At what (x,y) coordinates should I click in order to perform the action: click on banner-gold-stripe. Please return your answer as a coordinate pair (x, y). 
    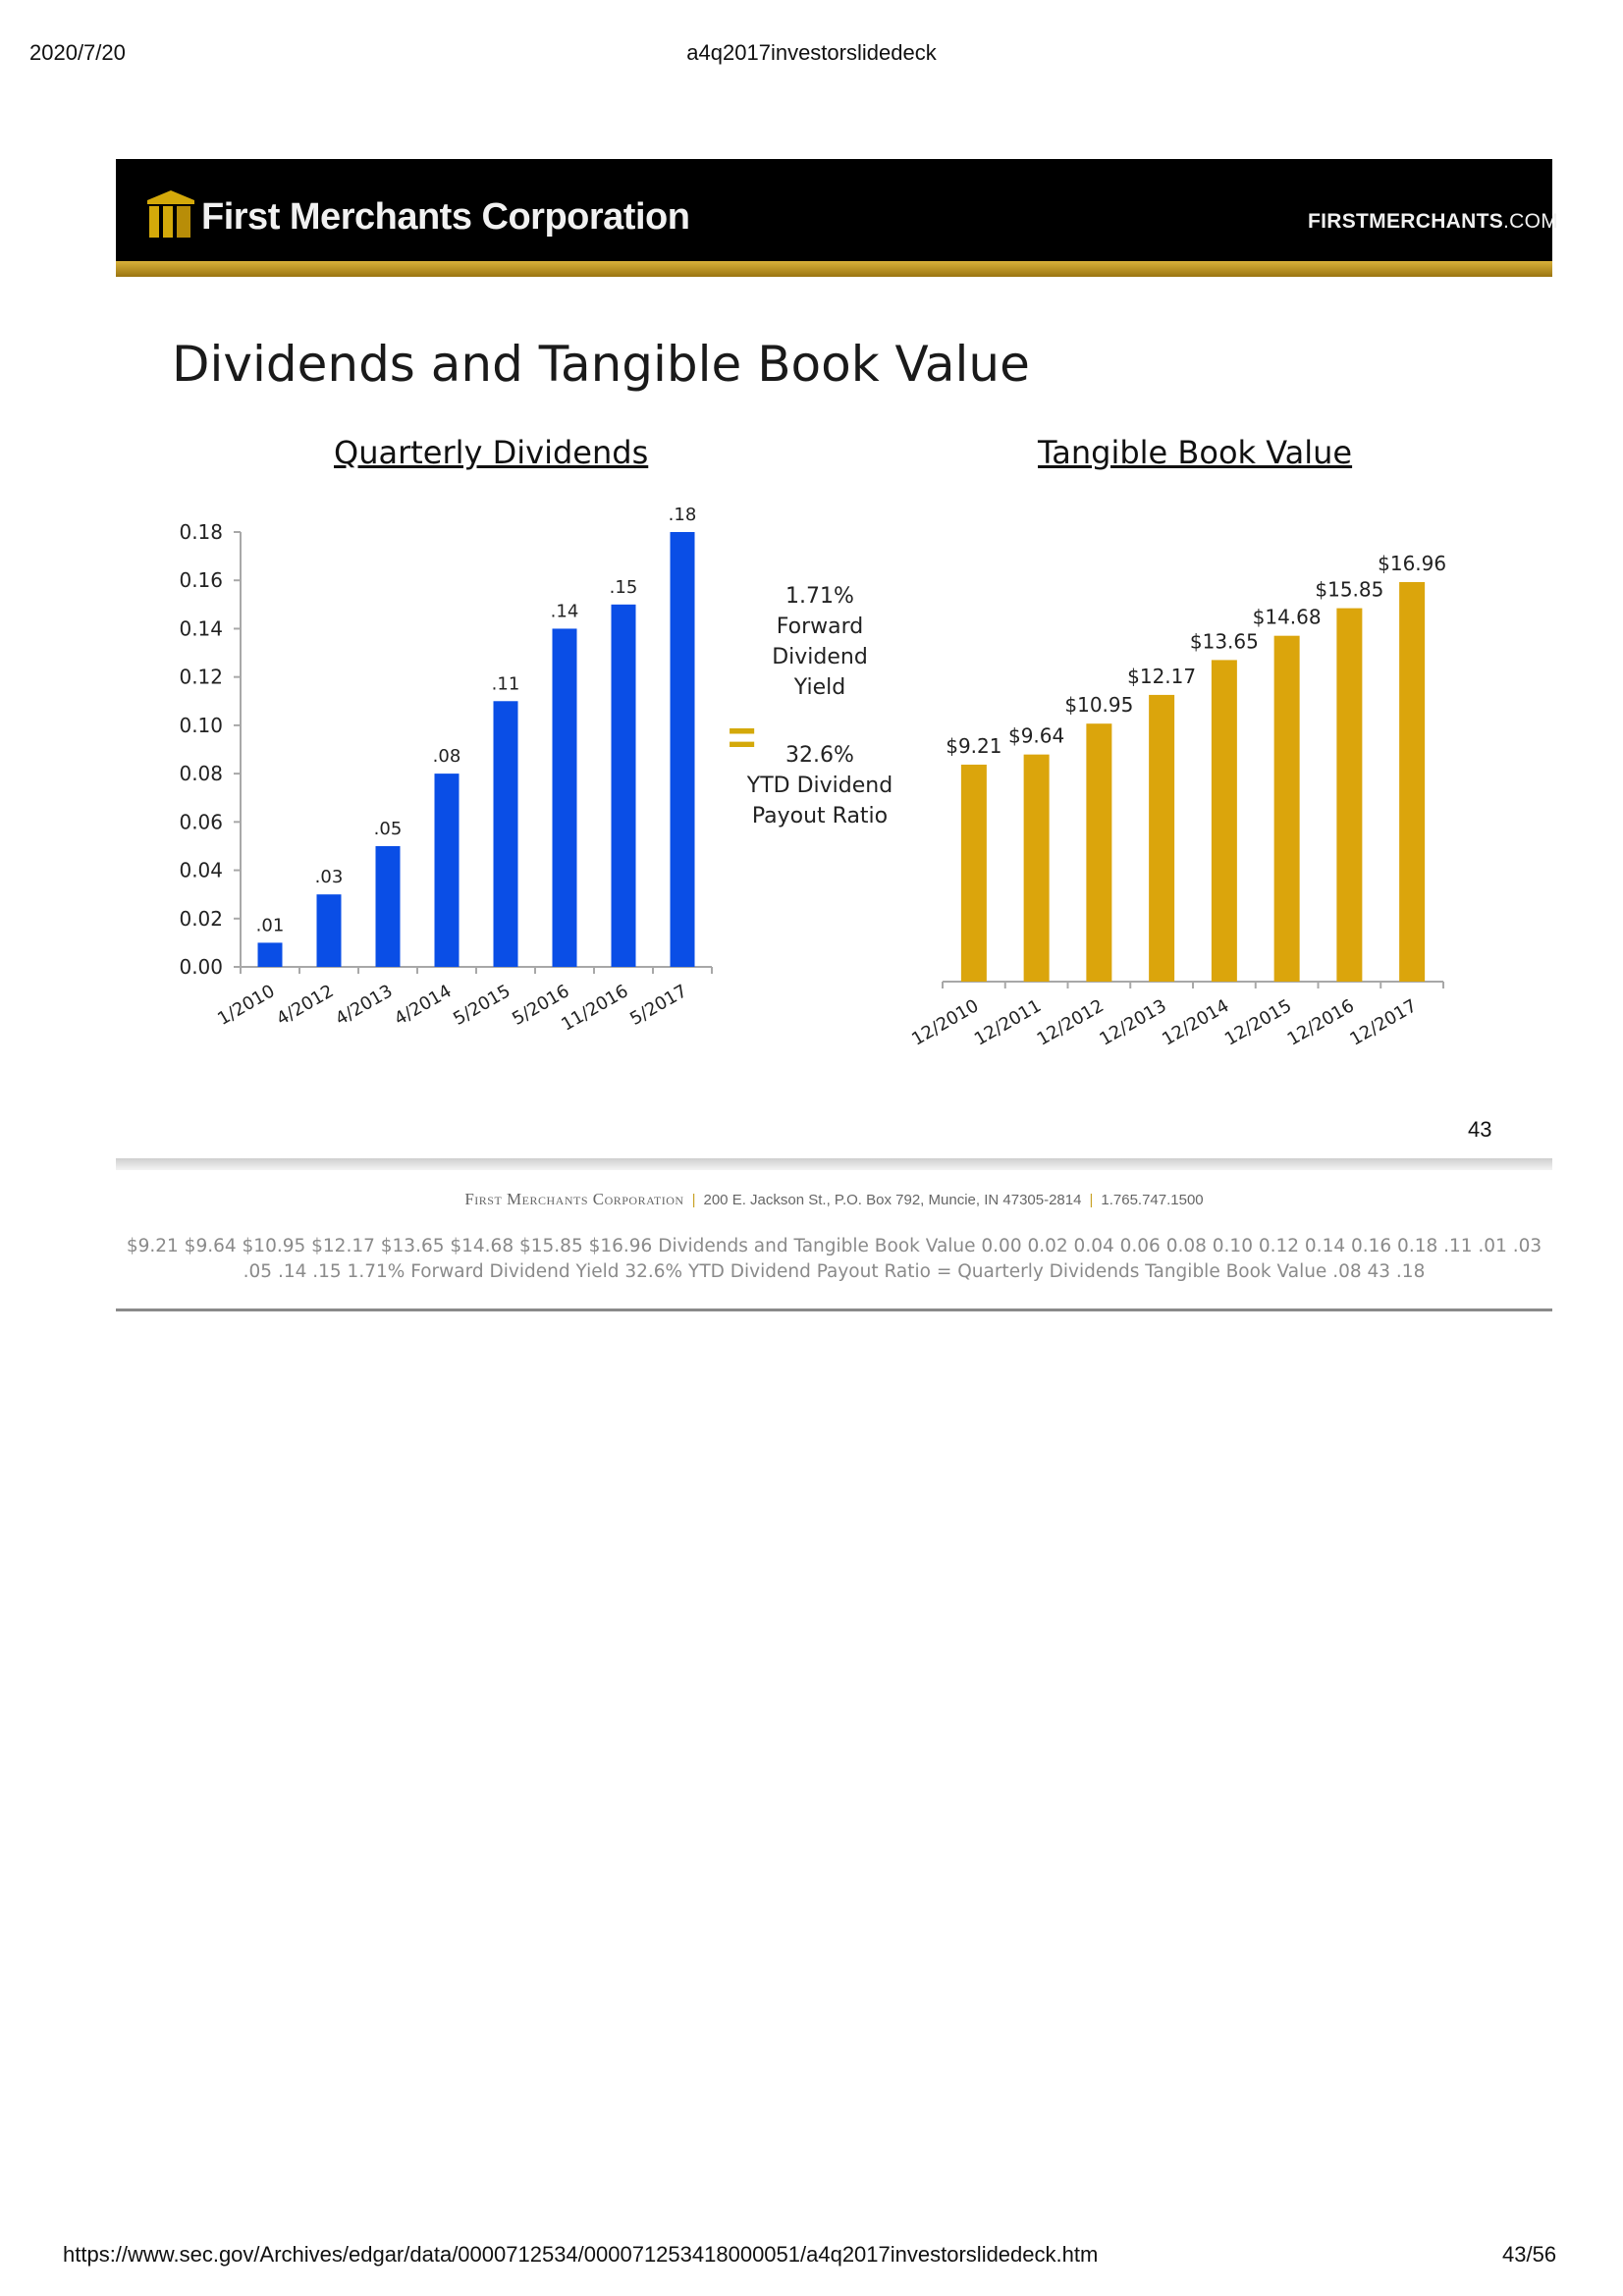
    Looking at the image, I should click on (834, 269).